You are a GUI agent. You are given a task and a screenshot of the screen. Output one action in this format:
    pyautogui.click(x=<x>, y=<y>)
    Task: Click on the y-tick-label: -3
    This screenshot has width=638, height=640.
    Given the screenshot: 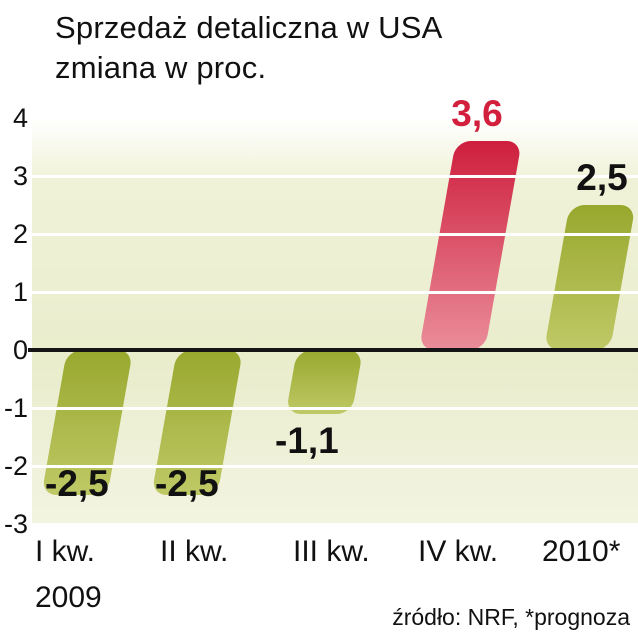 What is the action you would take?
    pyautogui.click(x=15, y=524)
    